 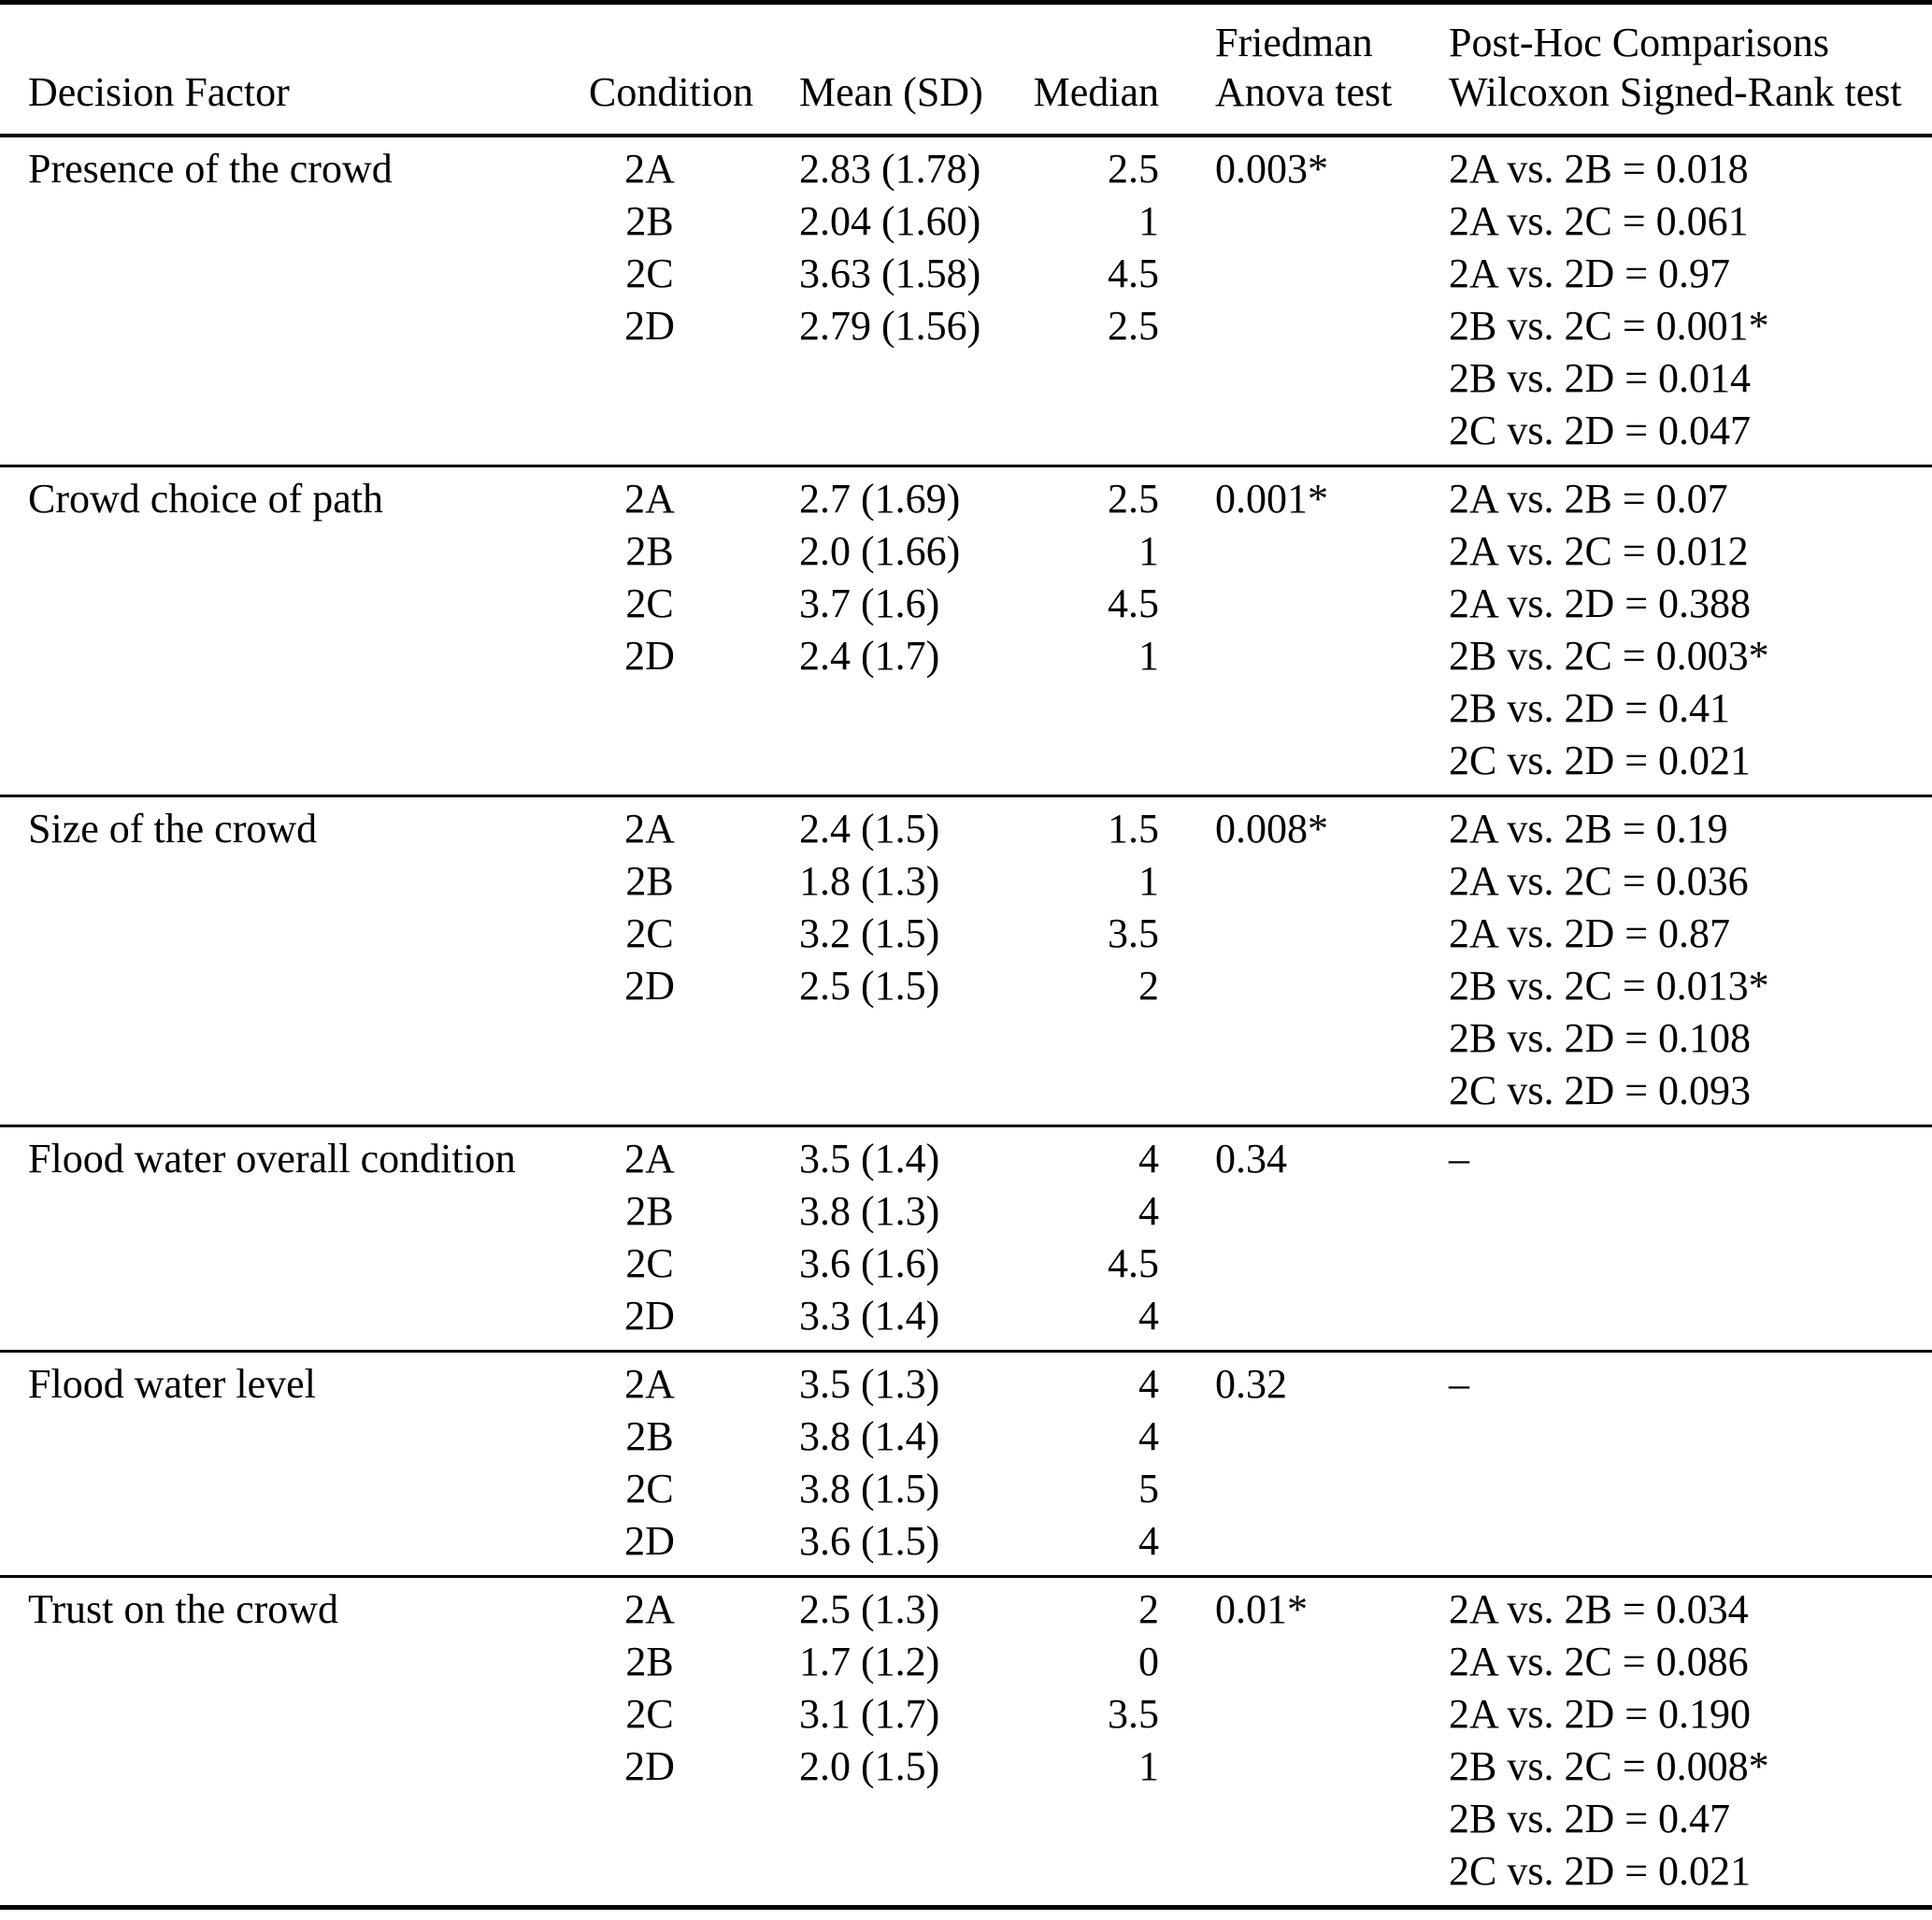 What do you see at coordinates (890, 221) in the screenshot?
I see `mean-cell: 2.04 (1.60)` at bounding box center [890, 221].